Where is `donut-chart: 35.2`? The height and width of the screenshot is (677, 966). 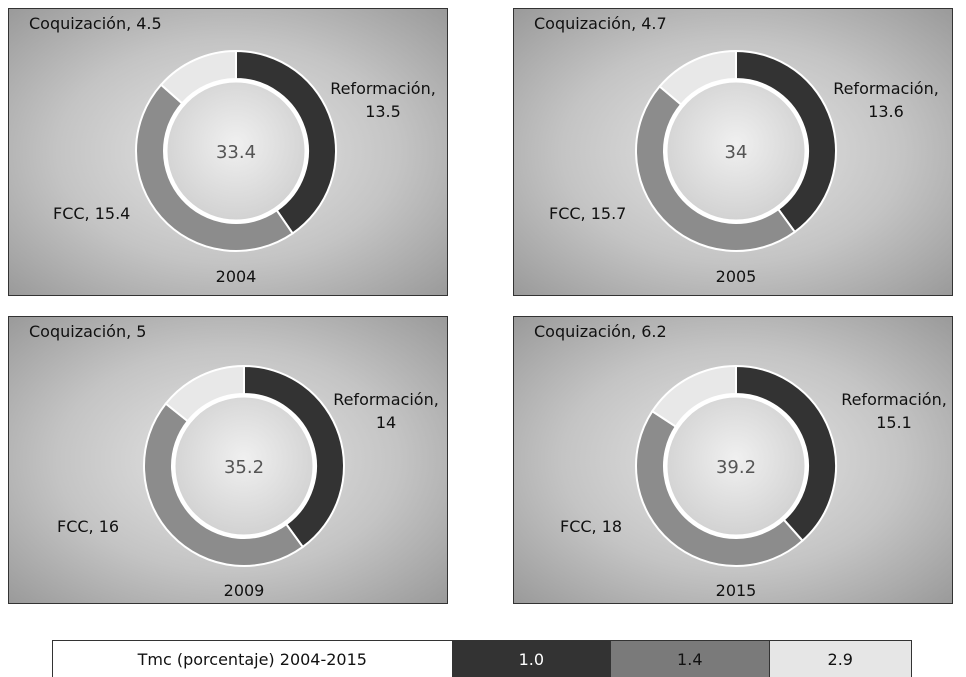
donut-chart: 35.2 is located at coordinates (244, 465).